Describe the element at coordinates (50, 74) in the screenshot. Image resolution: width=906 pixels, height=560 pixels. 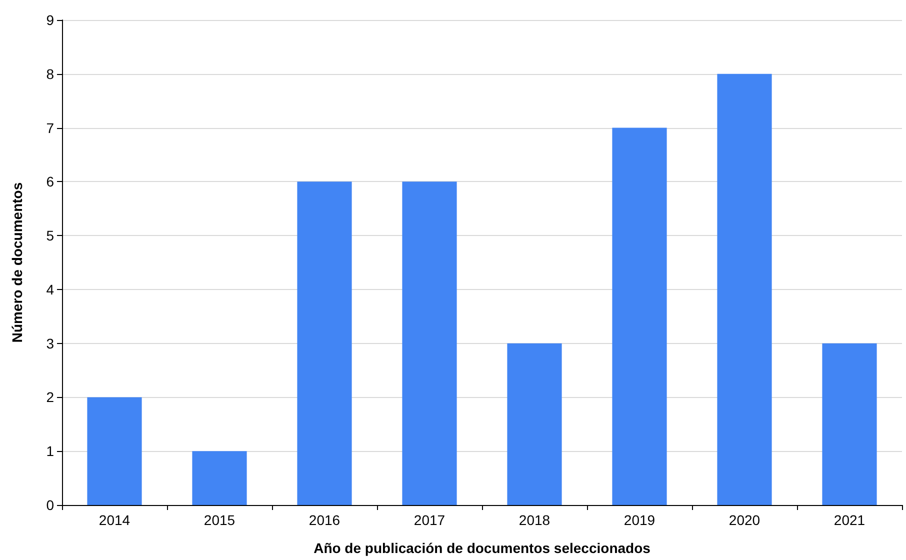
I see `y-tick-label: 8` at that location.